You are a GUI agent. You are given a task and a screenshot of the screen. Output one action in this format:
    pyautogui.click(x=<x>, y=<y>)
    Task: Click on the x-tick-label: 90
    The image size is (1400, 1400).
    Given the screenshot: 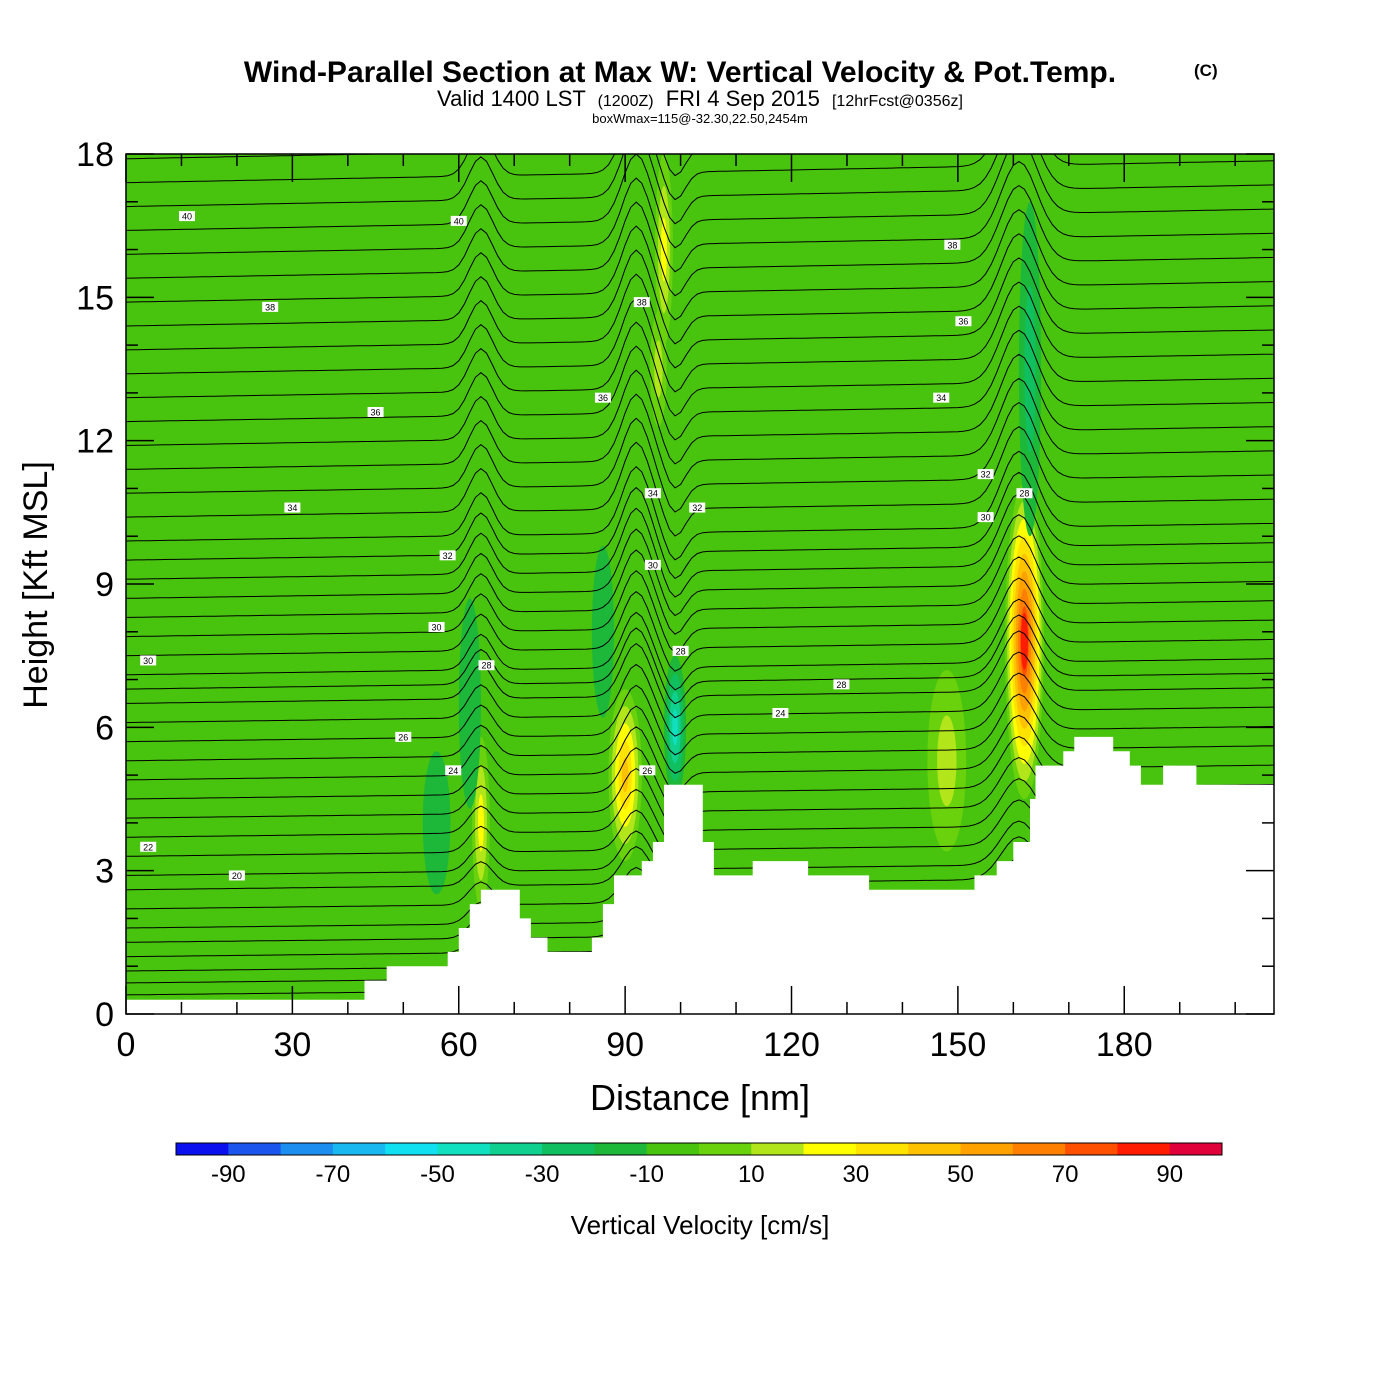 What is the action you would take?
    pyautogui.click(x=625, y=1045)
    